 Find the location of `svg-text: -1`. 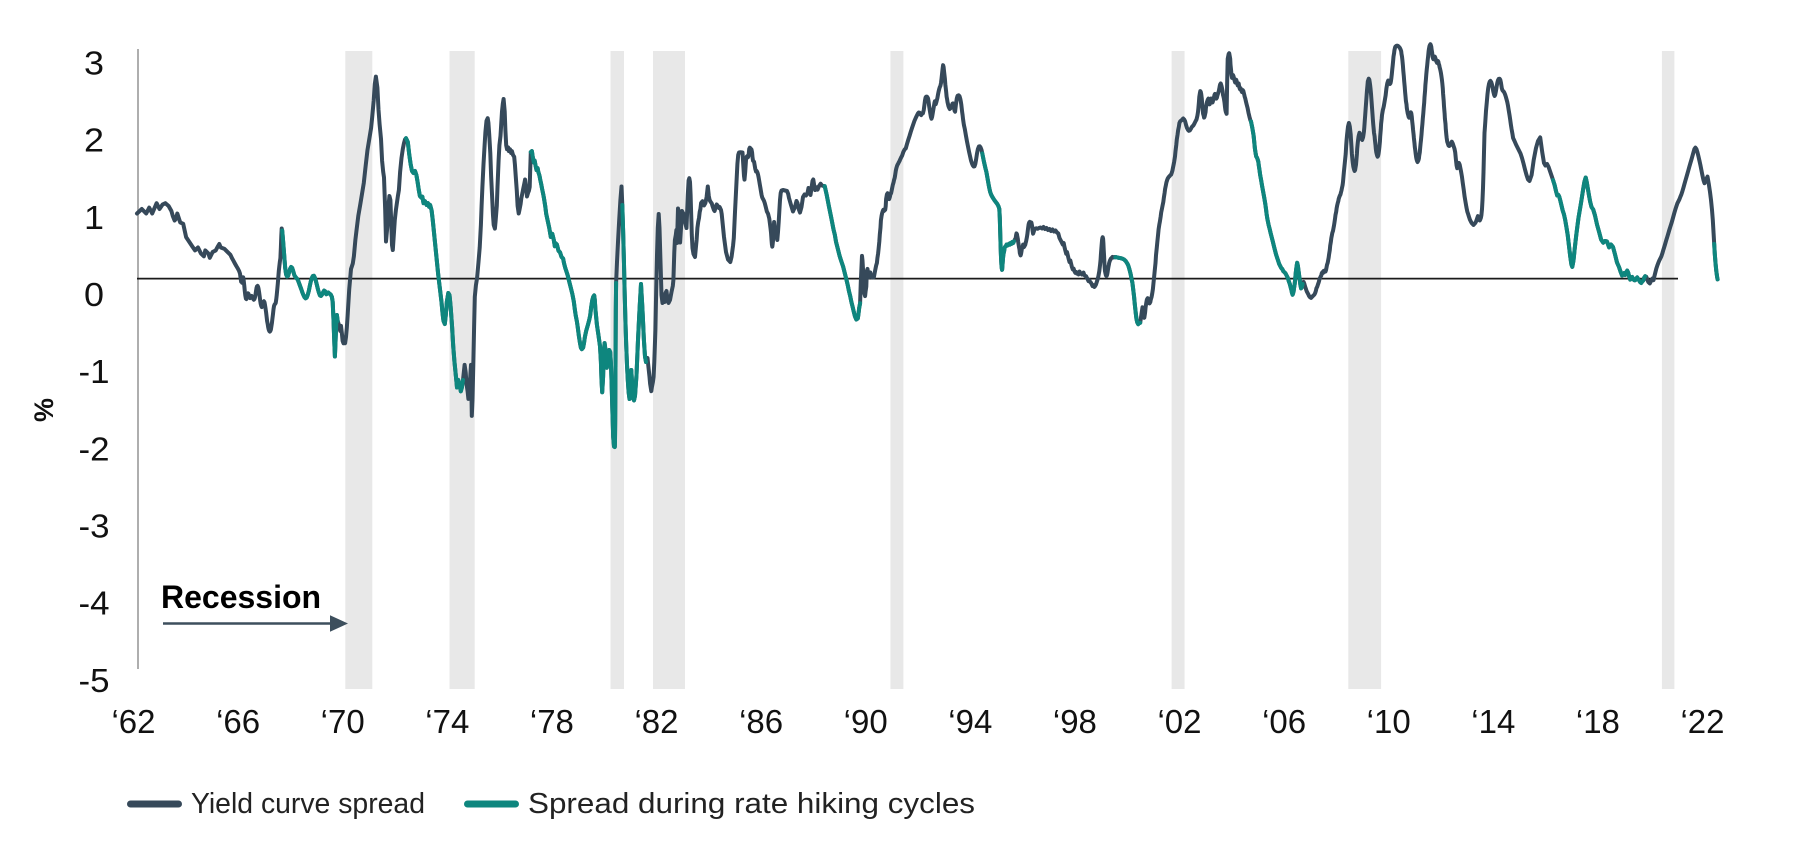

svg-text: -1 is located at coordinates (94, 371).